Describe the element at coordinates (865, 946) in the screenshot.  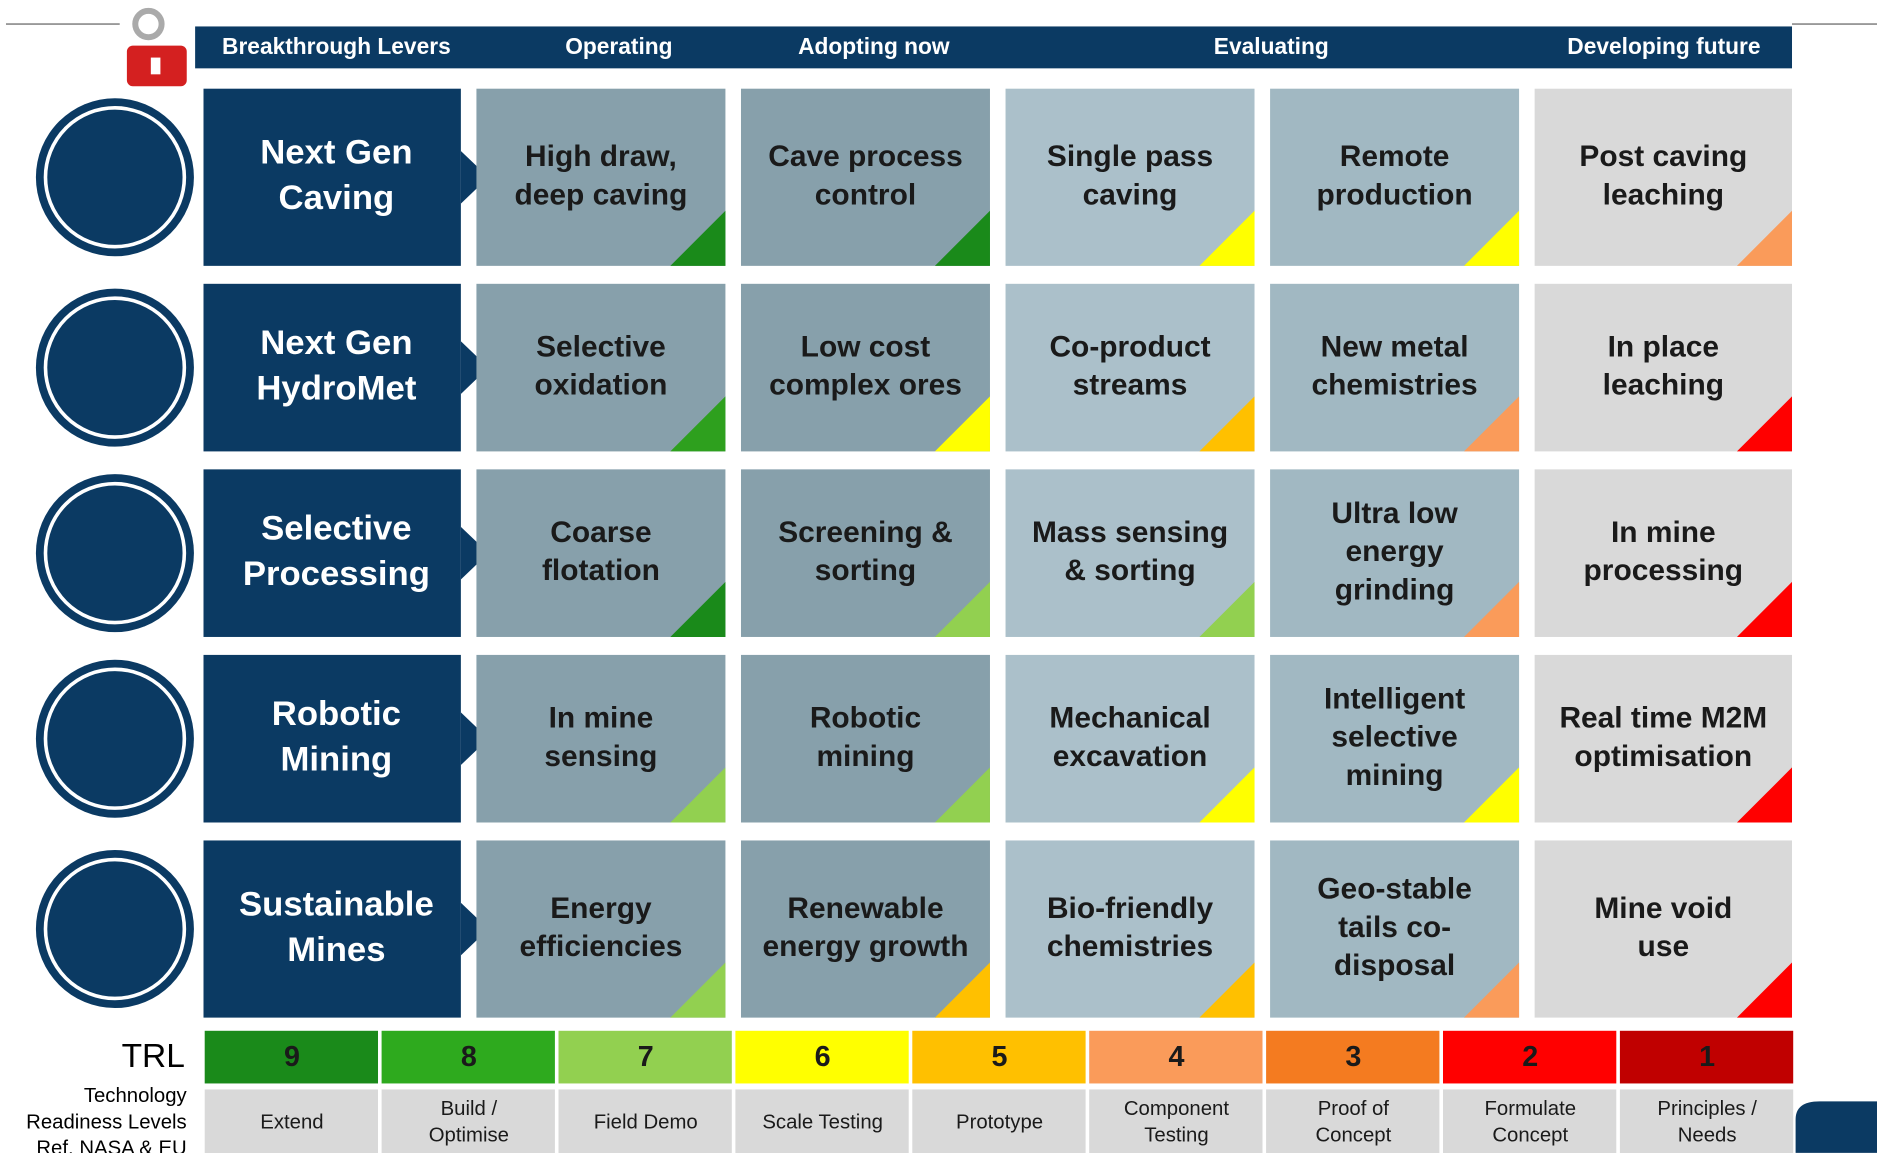
I see `cell-label: energy growth` at that location.